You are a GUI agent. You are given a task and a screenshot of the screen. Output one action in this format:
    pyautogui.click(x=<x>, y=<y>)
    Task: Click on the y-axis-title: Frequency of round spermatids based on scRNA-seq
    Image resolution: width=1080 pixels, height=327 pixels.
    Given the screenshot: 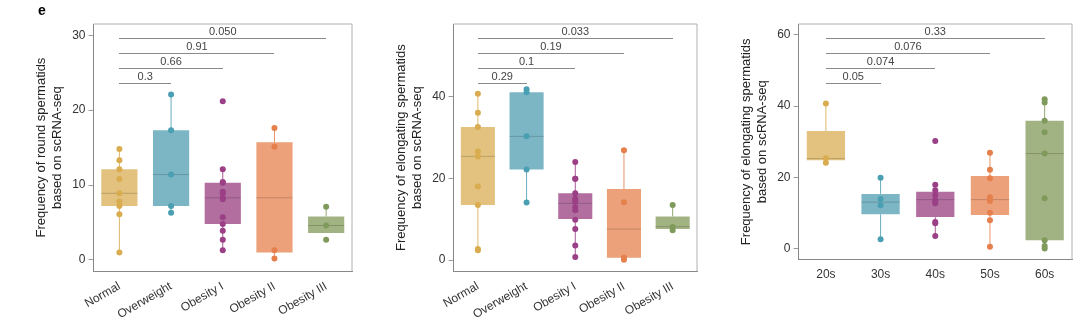 What is the action you would take?
    pyautogui.click(x=48, y=147)
    